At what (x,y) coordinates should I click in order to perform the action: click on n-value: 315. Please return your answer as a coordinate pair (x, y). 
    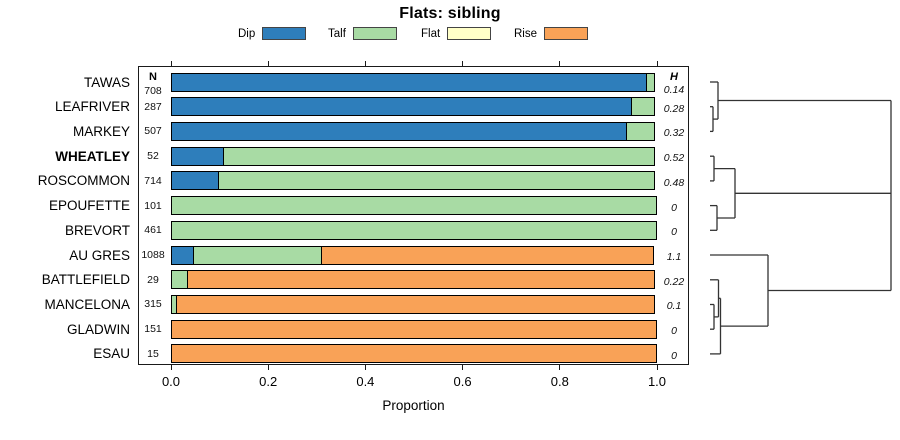
    Looking at the image, I should click on (153, 304).